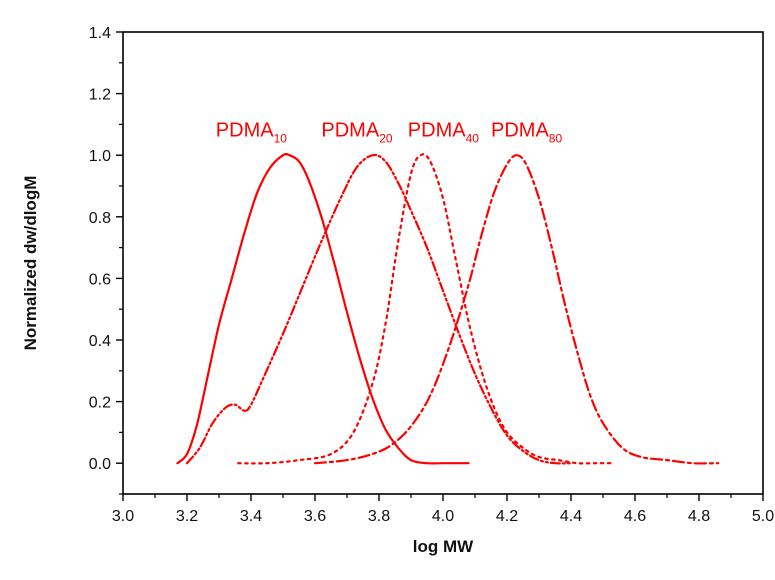 The image size is (775, 580). What do you see at coordinates (100, 33) in the screenshot?
I see `y-tick-label: 1.4` at bounding box center [100, 33].